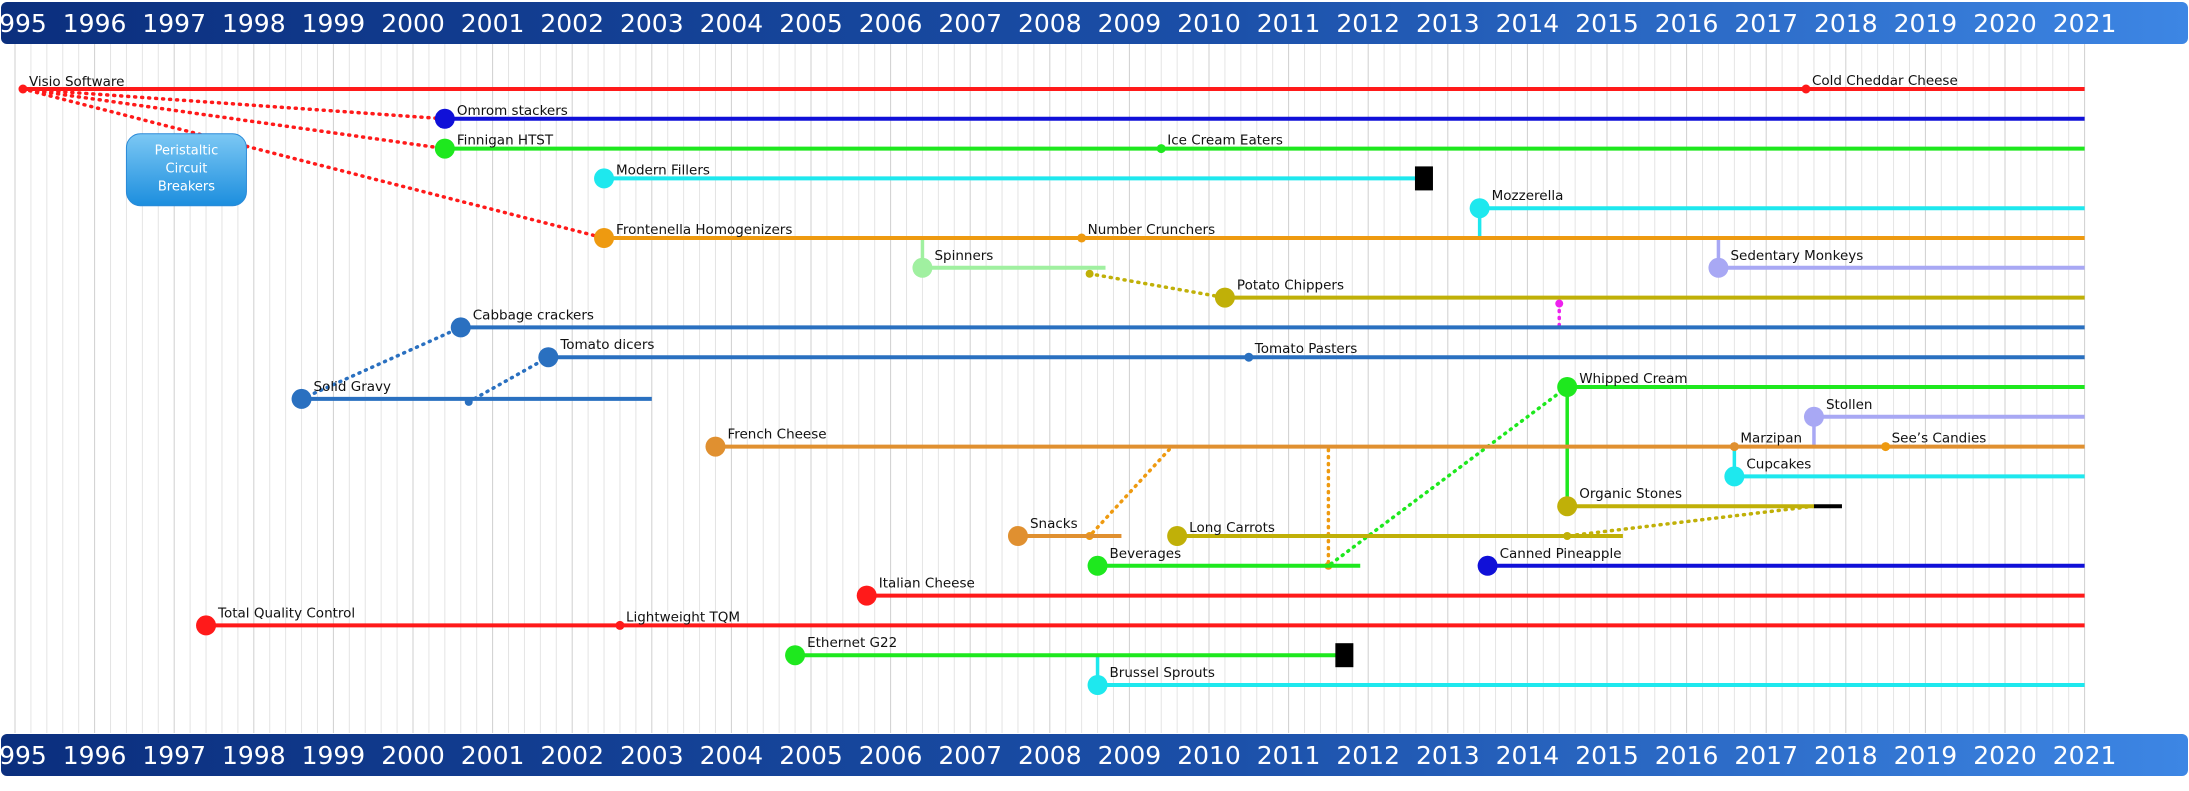 The image size is (2189, 791). I want to click on event-label: See’s Candies, so click(1939, 439).